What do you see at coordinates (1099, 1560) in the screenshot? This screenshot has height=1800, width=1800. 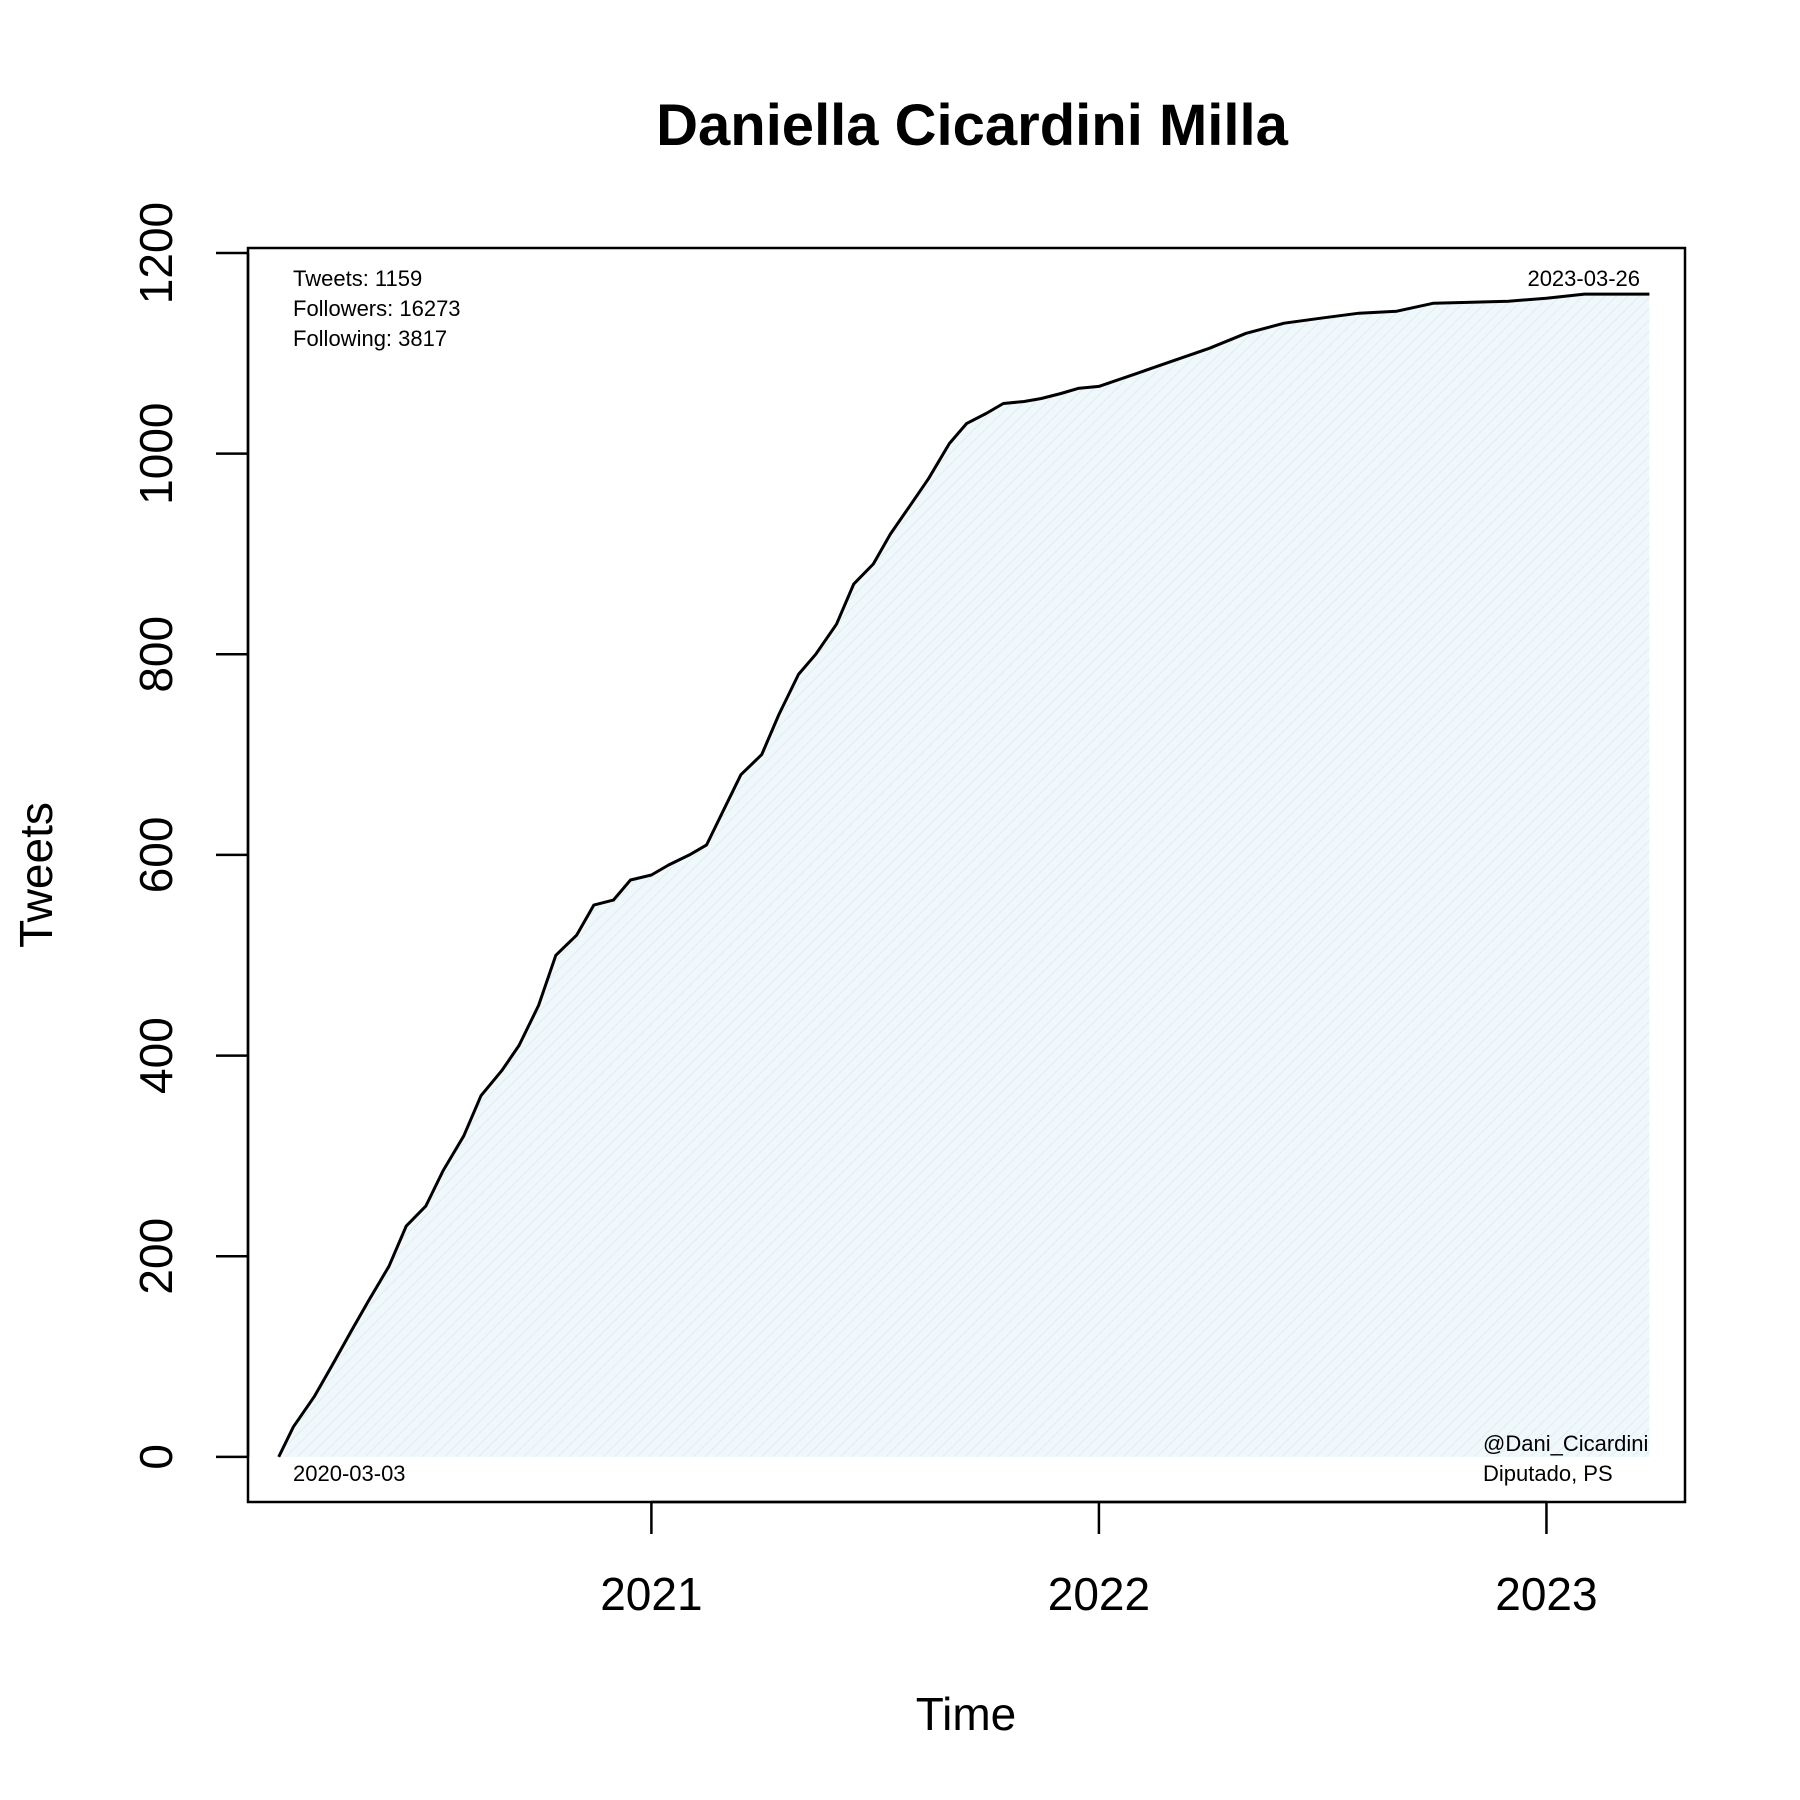 I see `x-axis: 2021 2022 2023` at bounding box center [1099, 1560].